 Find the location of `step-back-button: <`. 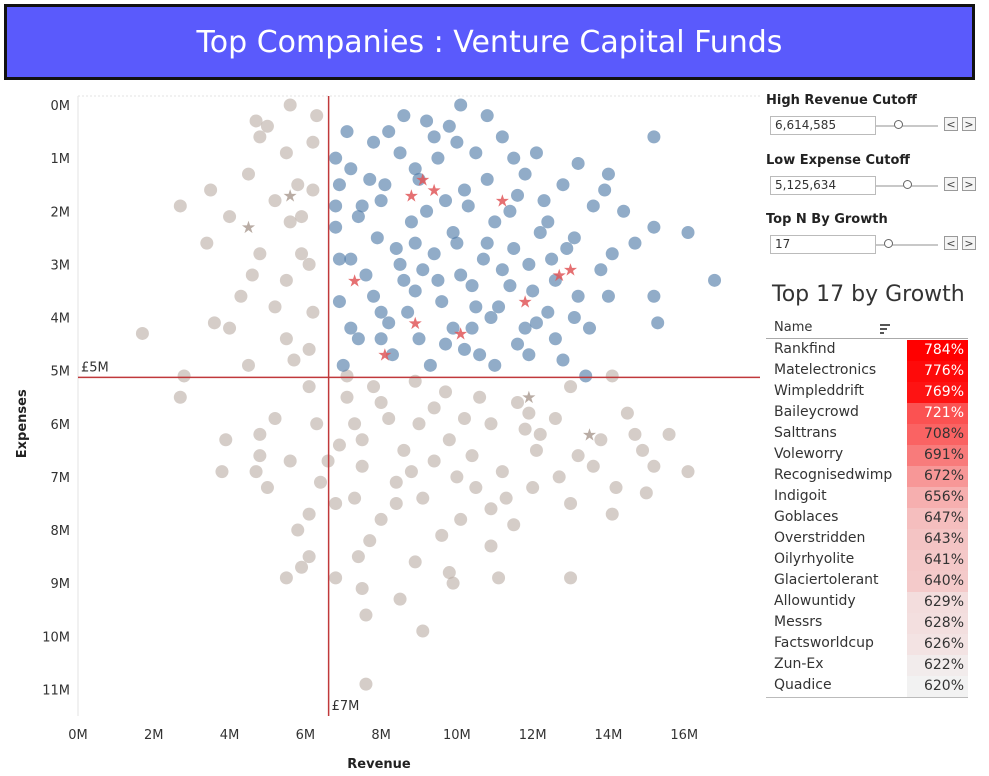

step-back-button: < is located at coordinates (951, 184).